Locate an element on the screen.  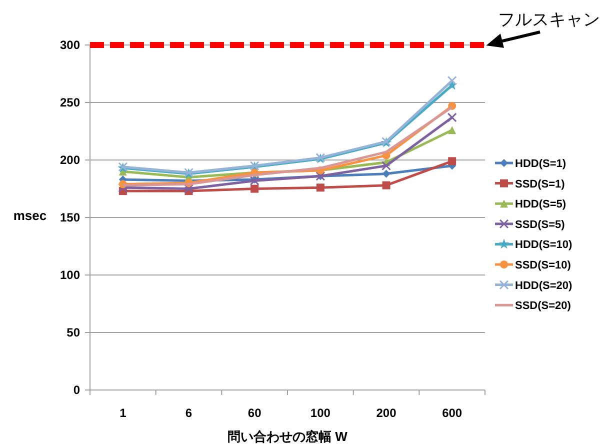
legend-label: SSD(S=1) is located at coordinates (540, 184).